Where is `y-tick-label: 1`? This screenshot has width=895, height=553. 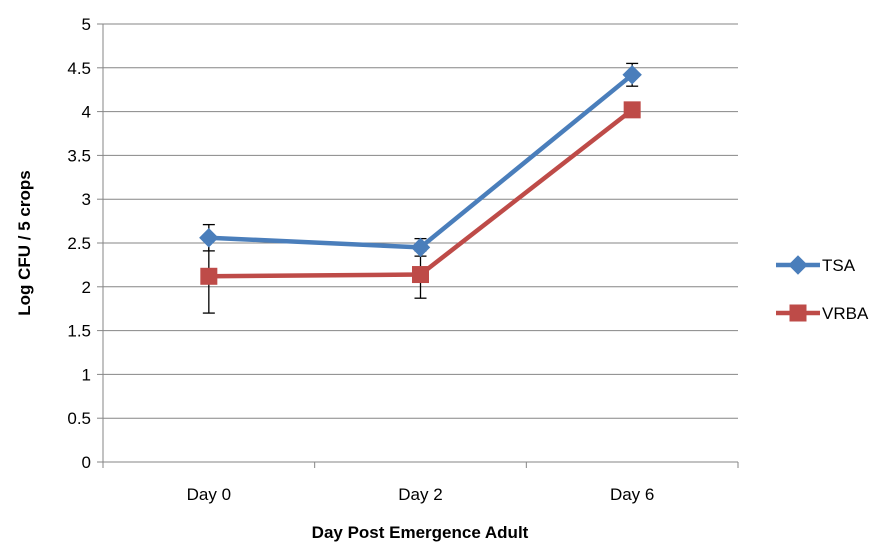
y-tick-label: 1 is located at coordinates (86, 374).